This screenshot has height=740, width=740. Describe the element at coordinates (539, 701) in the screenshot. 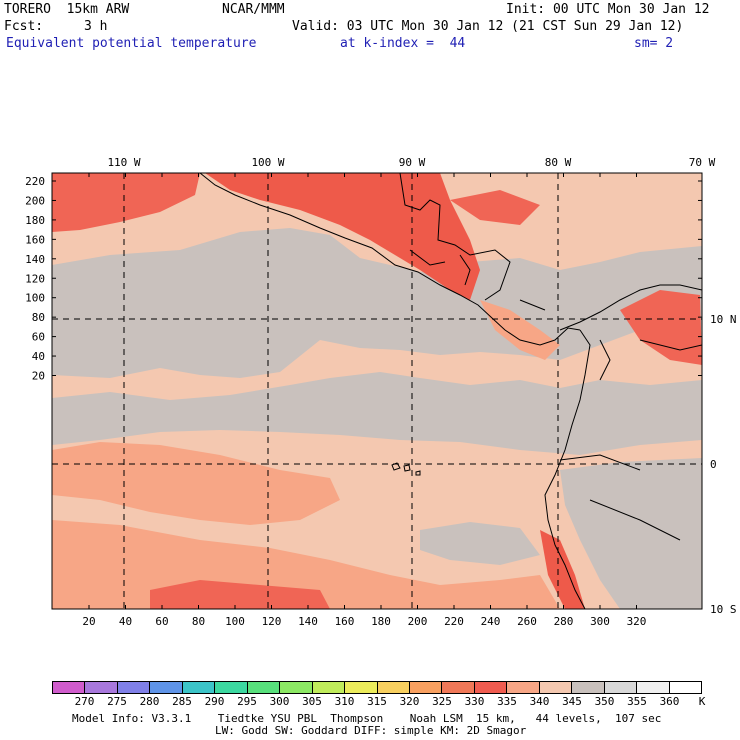

I see `colorbar-label: 340` at that location.